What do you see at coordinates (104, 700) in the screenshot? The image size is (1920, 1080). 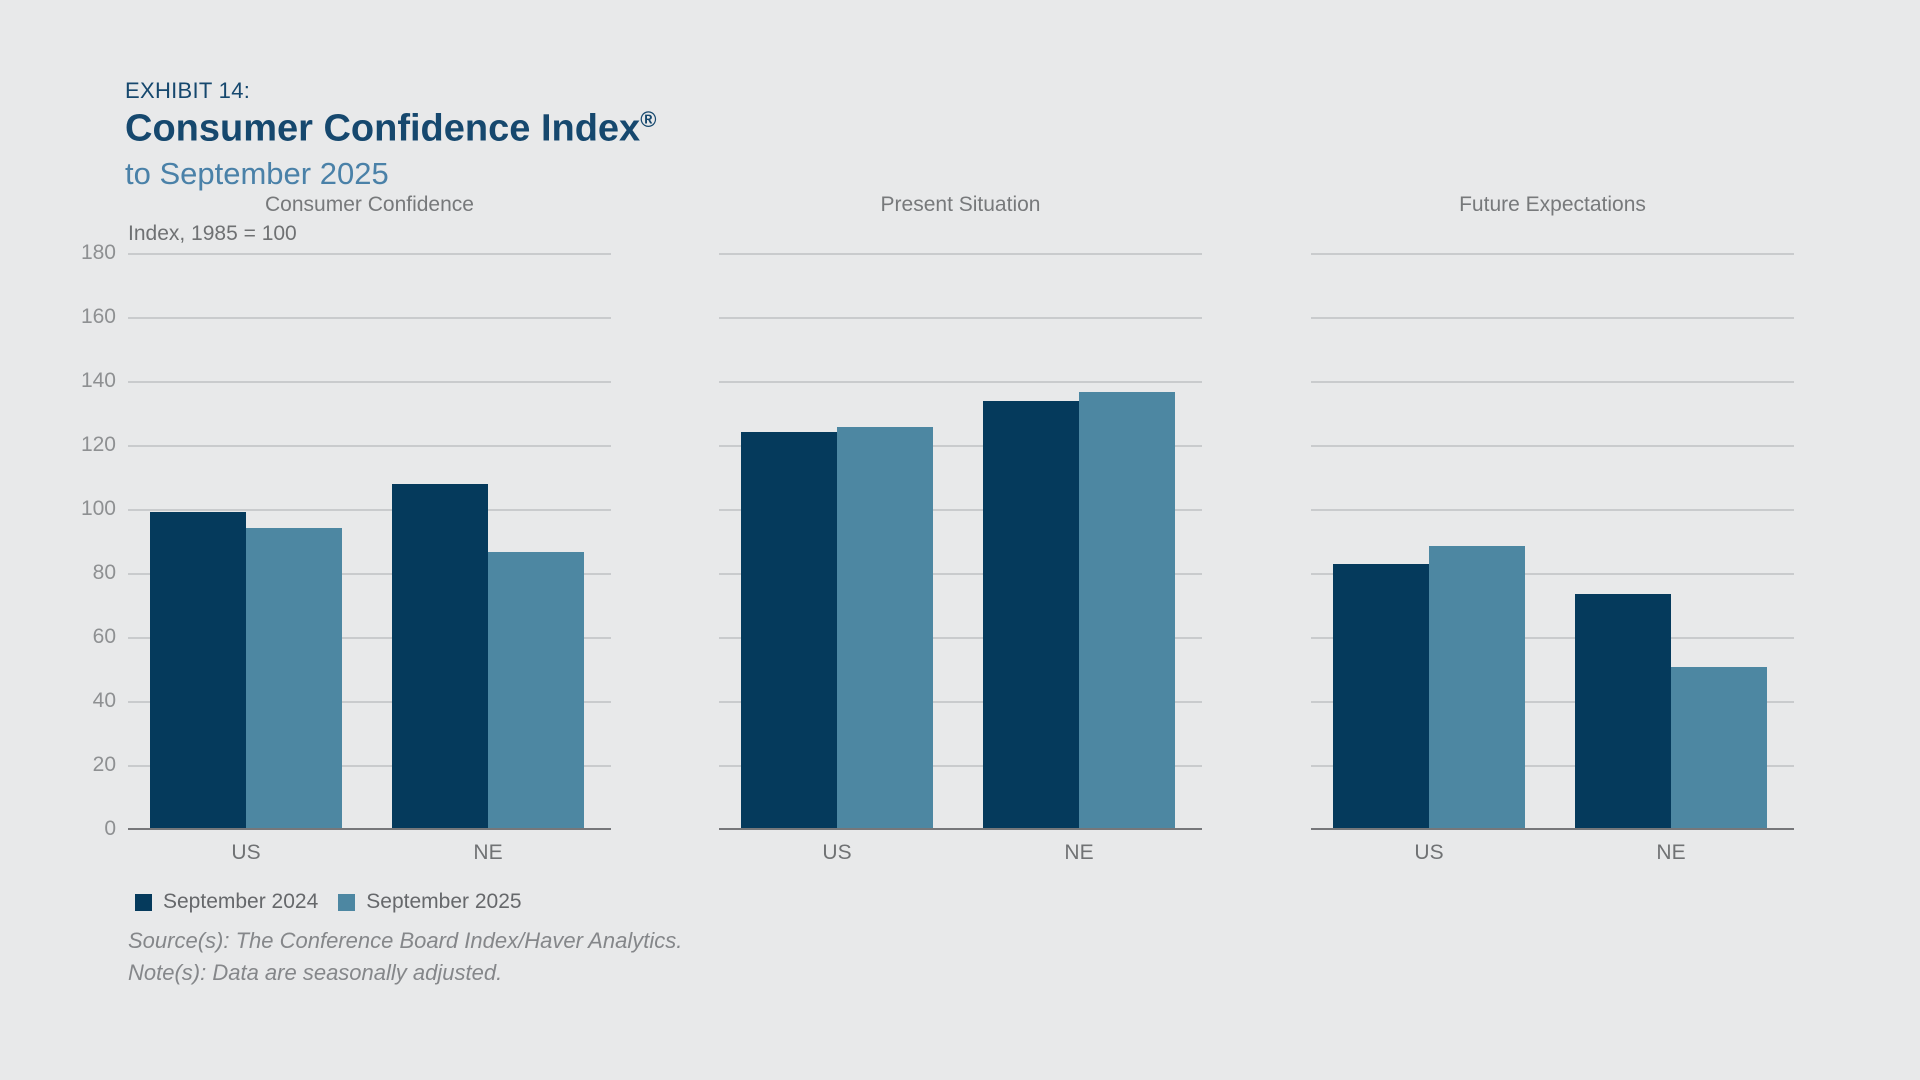 I see `y-tick-label: 40` at bounding box center [104, 700].